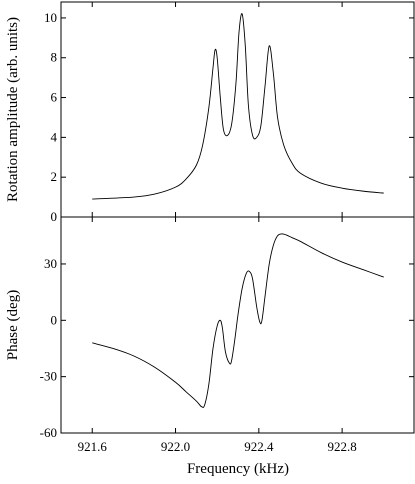 The height and width of the screenshot is (484, 415). What do you see at coordinates (13, 109) in the screenshot?
I see `amplitude-y-axis-label: Rotation amplitude (arb. units)` at bounding box center [13, 109].